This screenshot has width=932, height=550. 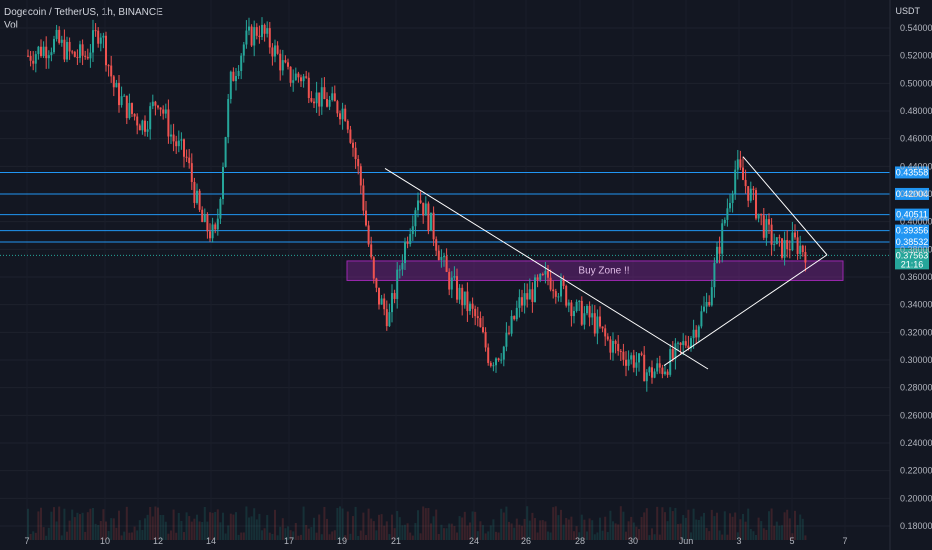 What do you see at coordinates (526, 541) in the screenshot?
I see `x-tick-label: 26` at bounding box center [526, 541].